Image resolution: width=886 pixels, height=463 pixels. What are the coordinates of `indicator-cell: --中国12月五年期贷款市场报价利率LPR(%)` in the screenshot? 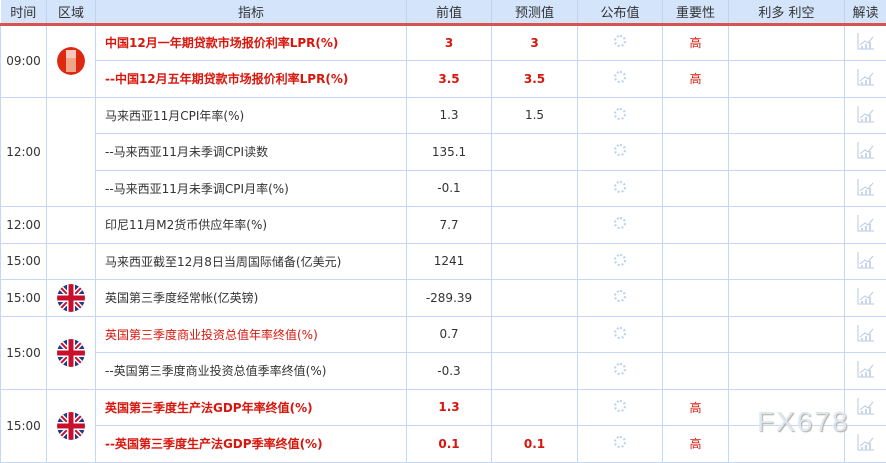 It's located at (251, 79).